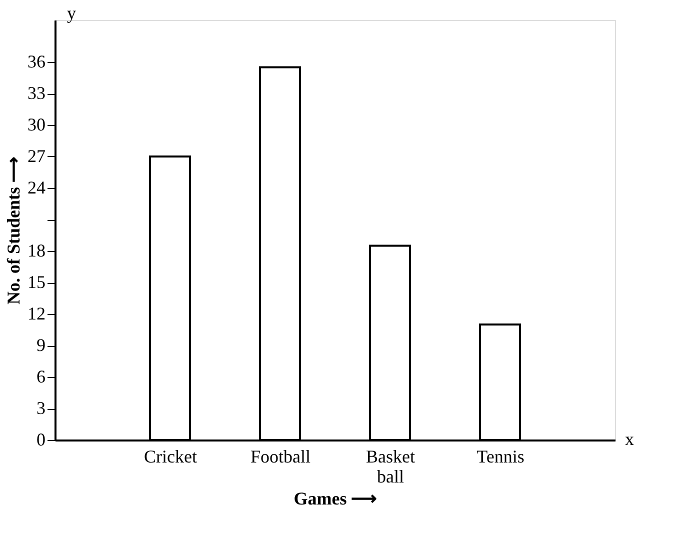 Image resolution: width=692 pixels, height=546 pixels. Describe the element at coordinates (629, 439) in the screenshot. I see `text: x` at that location.